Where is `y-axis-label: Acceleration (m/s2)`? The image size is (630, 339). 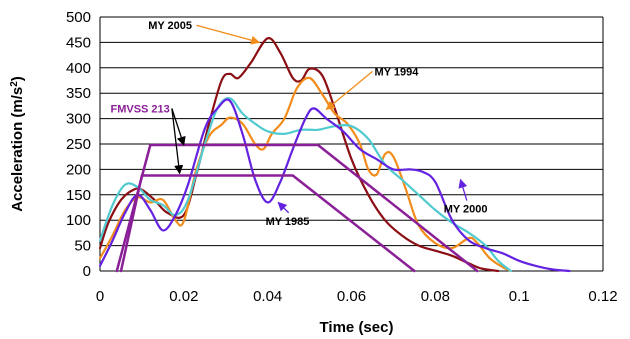 y-axis-label: Acceleration (m/s2) is located at coordinates (18, 144).